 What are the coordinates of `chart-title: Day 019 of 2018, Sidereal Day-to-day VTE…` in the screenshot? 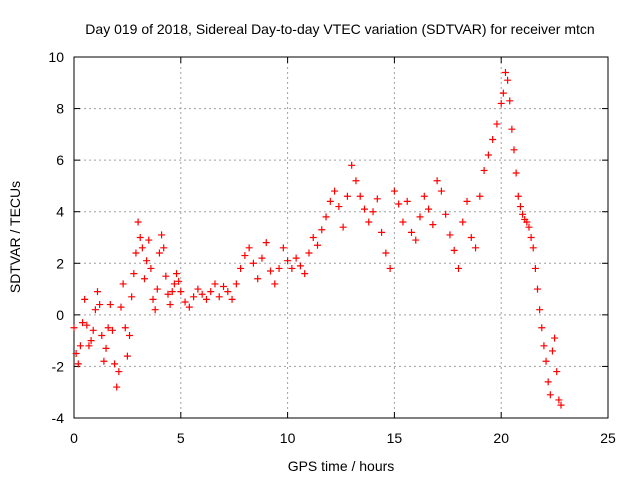 It's located at (339, 29).